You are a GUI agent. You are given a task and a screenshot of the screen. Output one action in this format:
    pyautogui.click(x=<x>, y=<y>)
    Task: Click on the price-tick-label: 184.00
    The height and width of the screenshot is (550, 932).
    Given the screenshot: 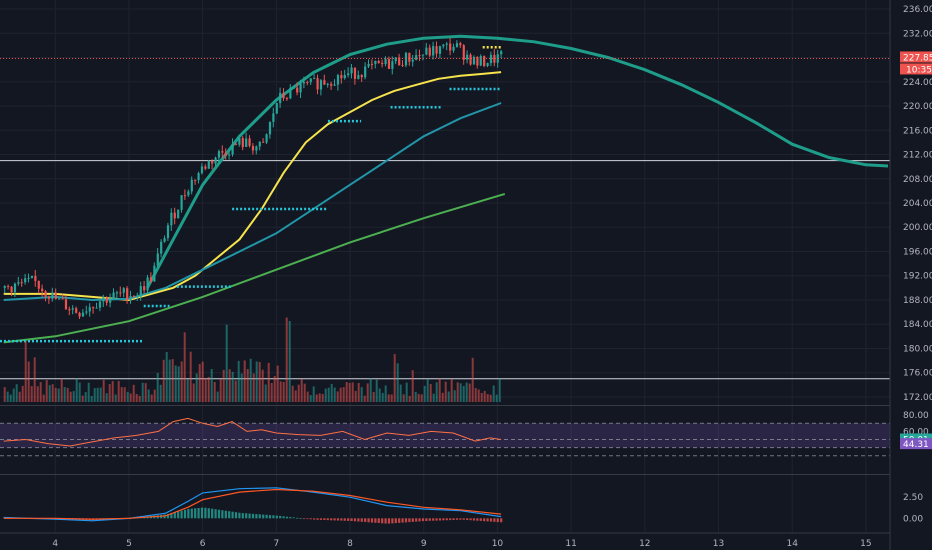 What is the action you would take?
    pyautogui.click(x=917, y=325)
    